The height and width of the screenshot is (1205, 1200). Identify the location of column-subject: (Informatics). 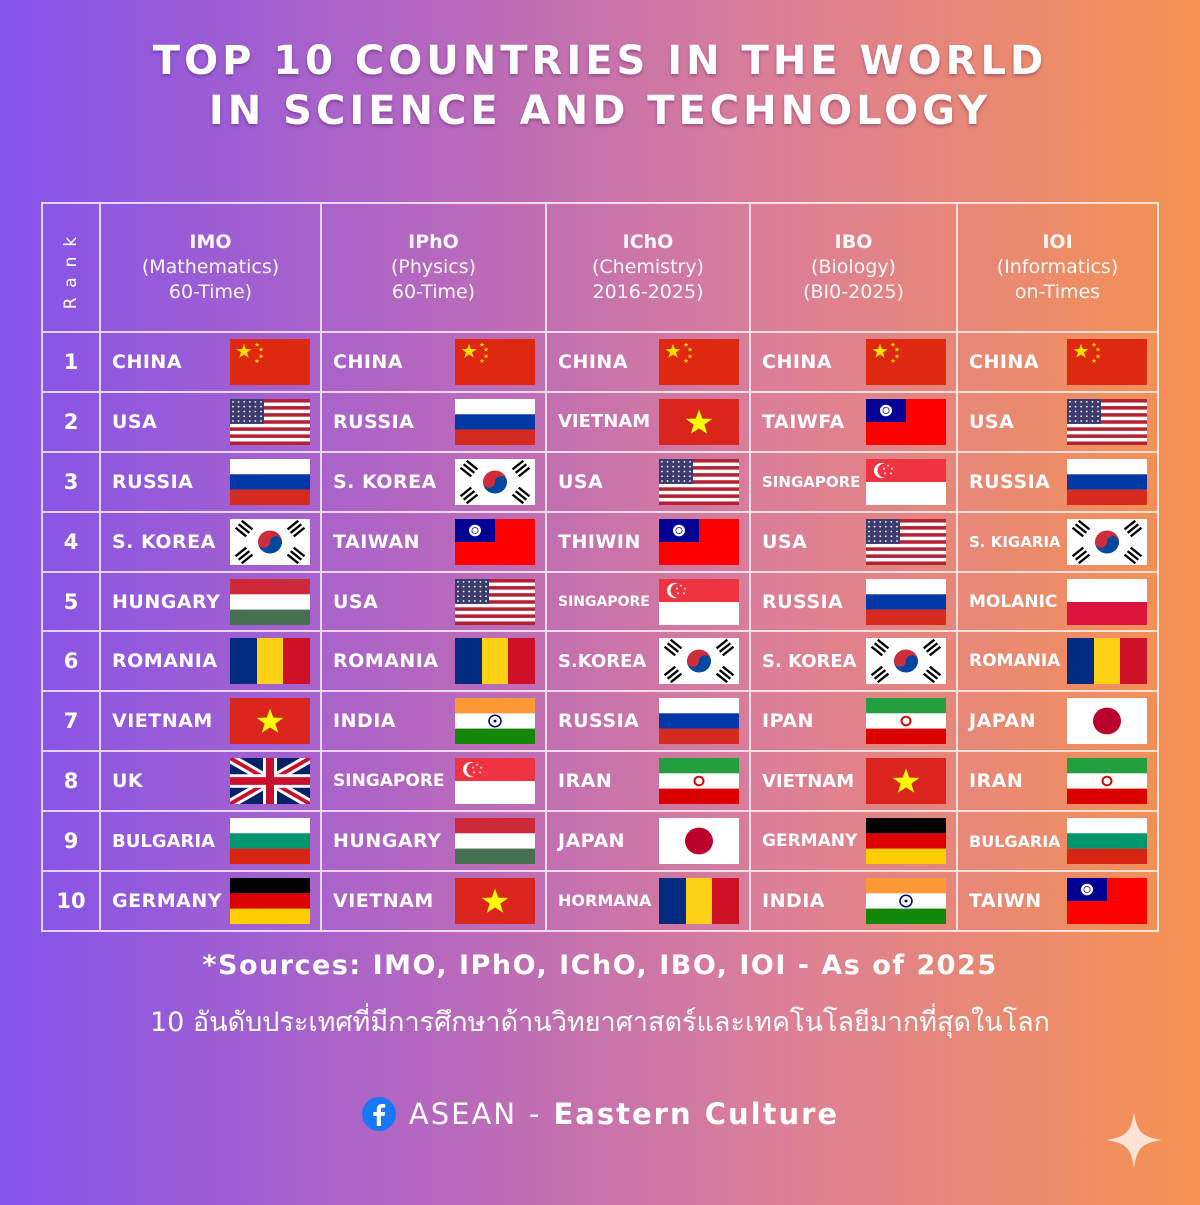
(1057, 267).